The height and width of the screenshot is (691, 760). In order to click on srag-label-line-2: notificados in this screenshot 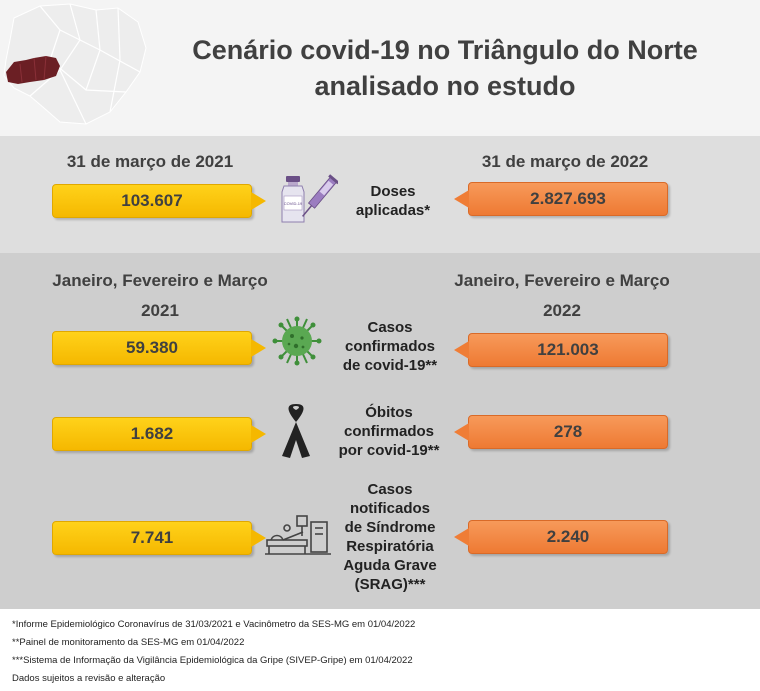, I will do `click(389, 508)`.